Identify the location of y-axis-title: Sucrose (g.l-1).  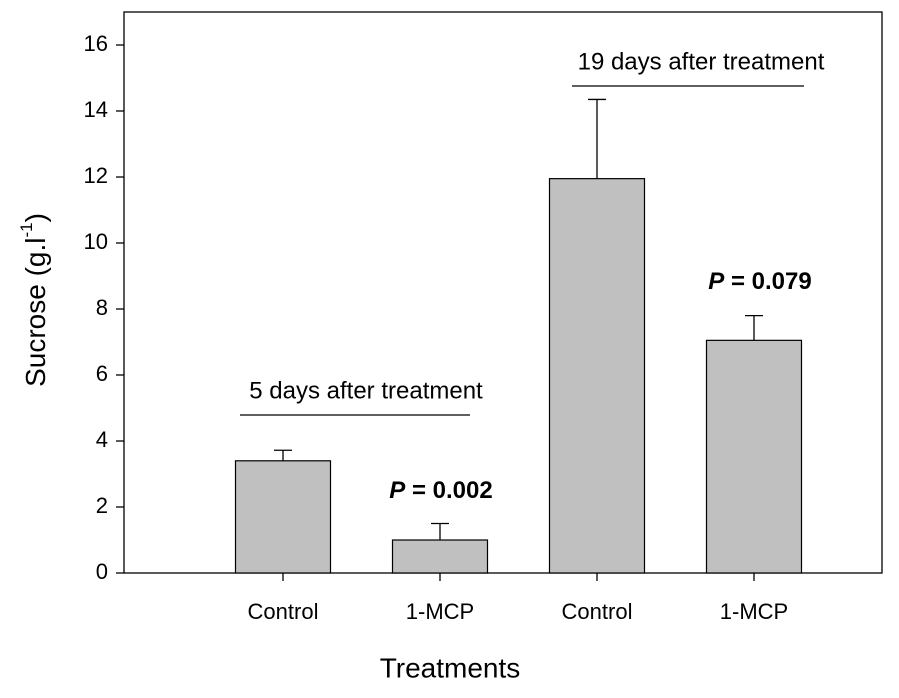
(34, 300).